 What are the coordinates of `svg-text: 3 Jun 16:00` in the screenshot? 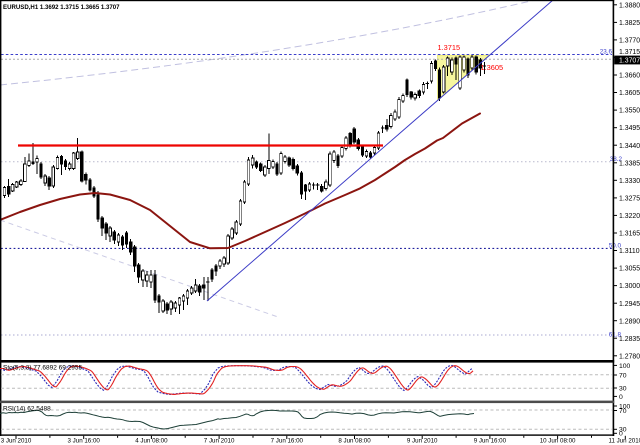 It's located at (84, 441).